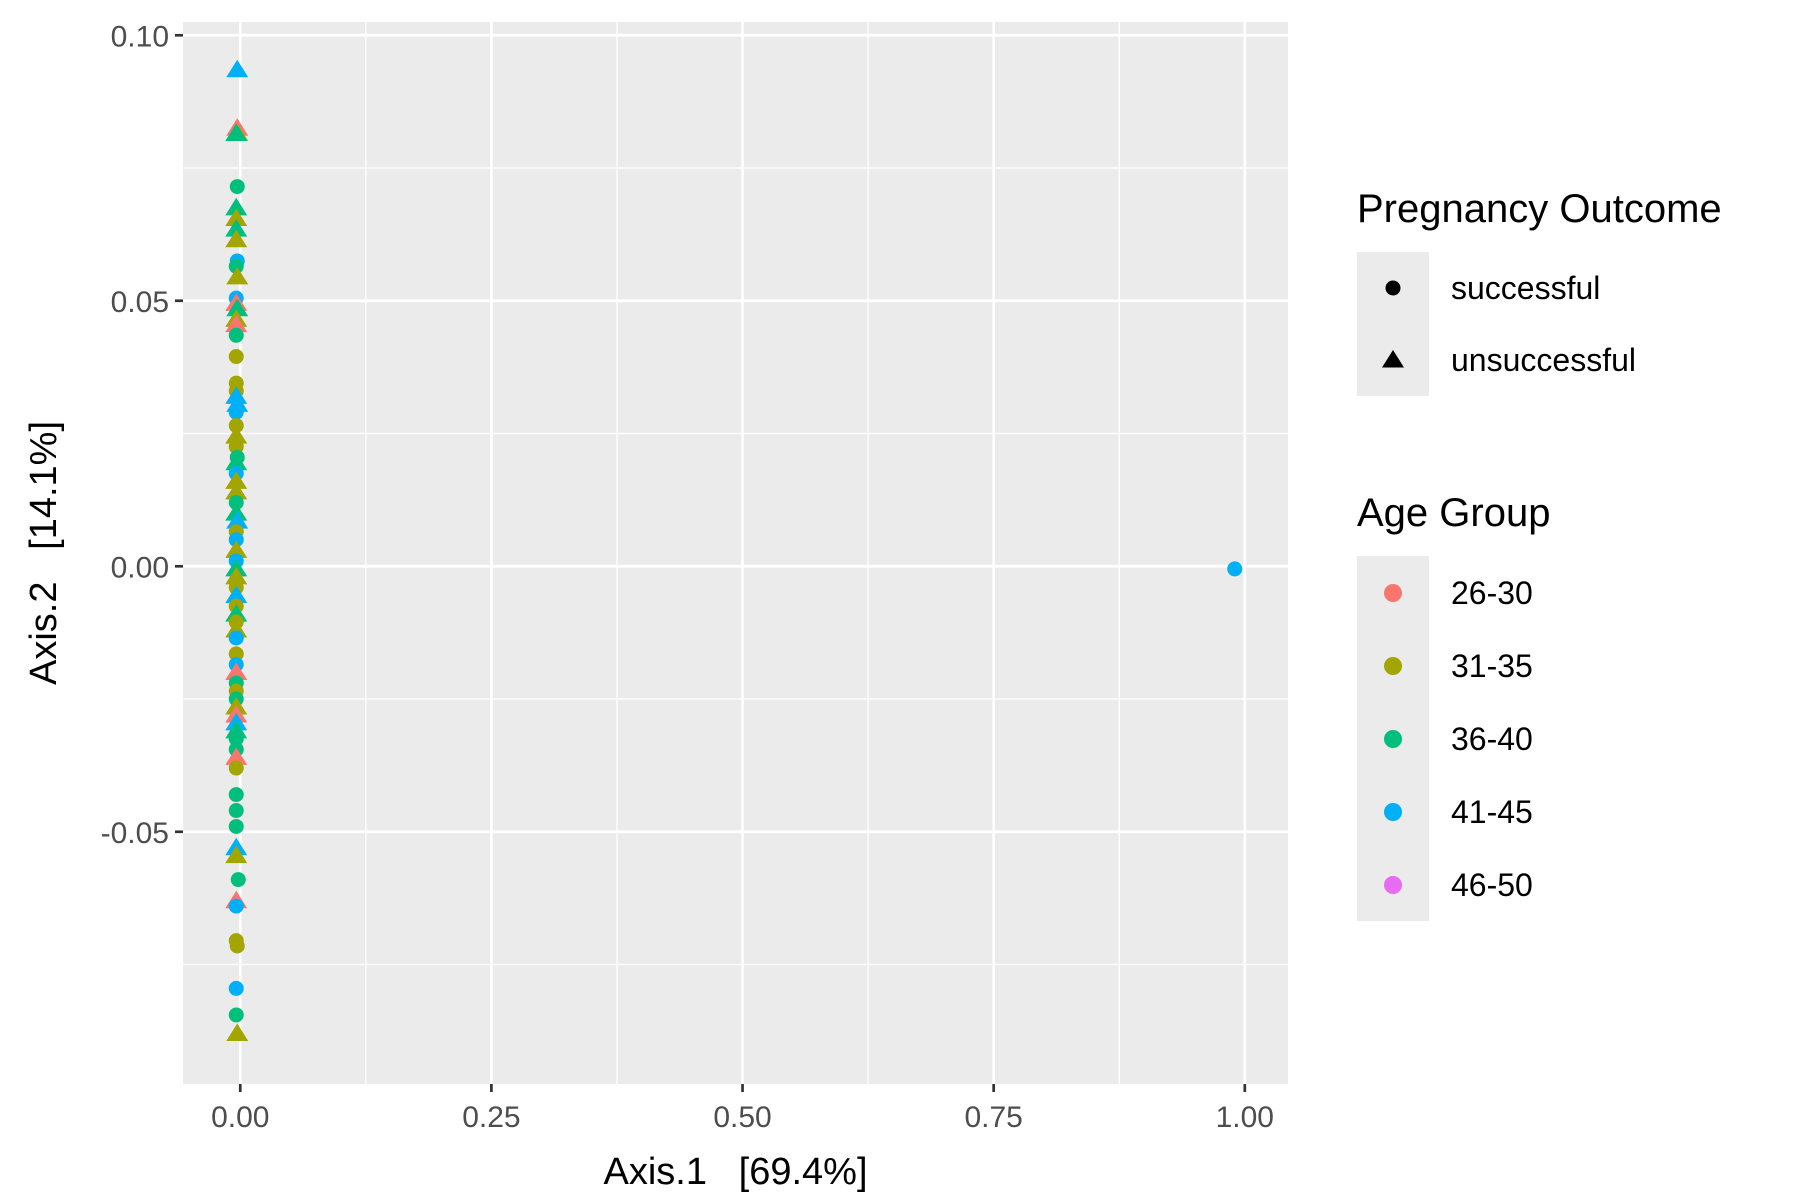 The width and height of the screenshot is (1800, 1200). I want to click on legend-key-circle, so click(1393, 288).